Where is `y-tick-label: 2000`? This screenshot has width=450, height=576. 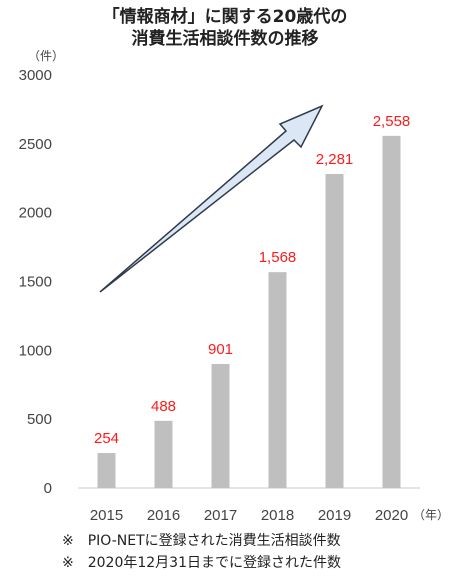
y-tick-label: 2000 is located at coordinates (35, 213).